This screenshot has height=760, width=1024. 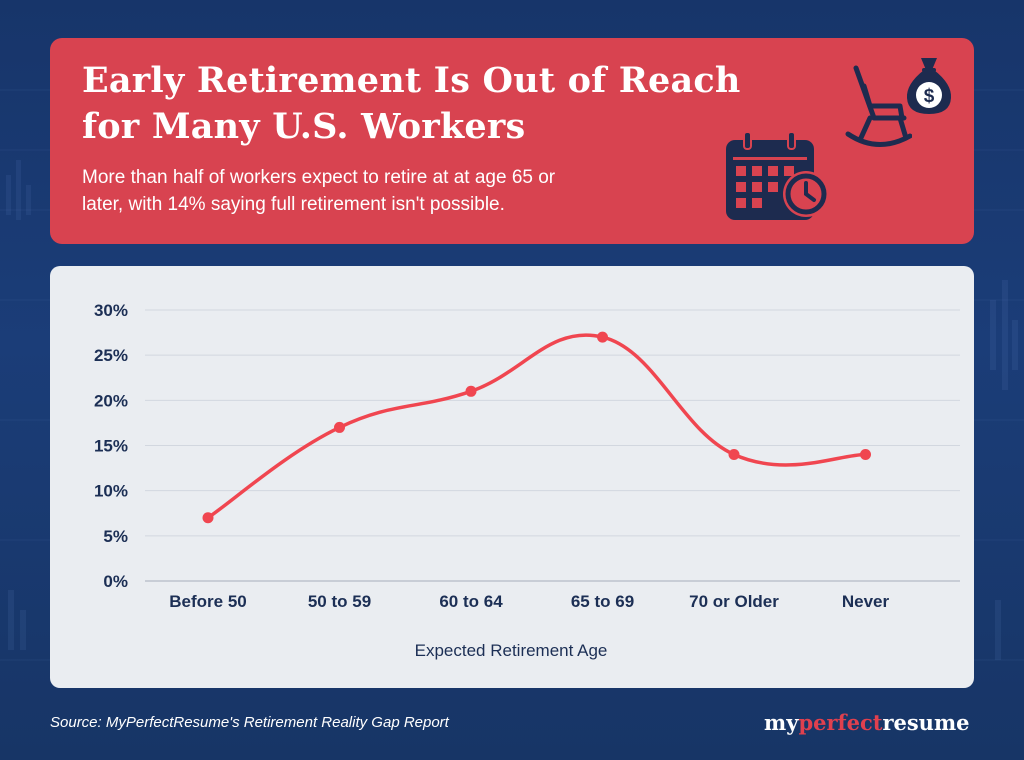 What do you see at coordinates (111, 355) in the screenshot?
I see `y-tick-label: 25%` at bounding box center [111, 355].